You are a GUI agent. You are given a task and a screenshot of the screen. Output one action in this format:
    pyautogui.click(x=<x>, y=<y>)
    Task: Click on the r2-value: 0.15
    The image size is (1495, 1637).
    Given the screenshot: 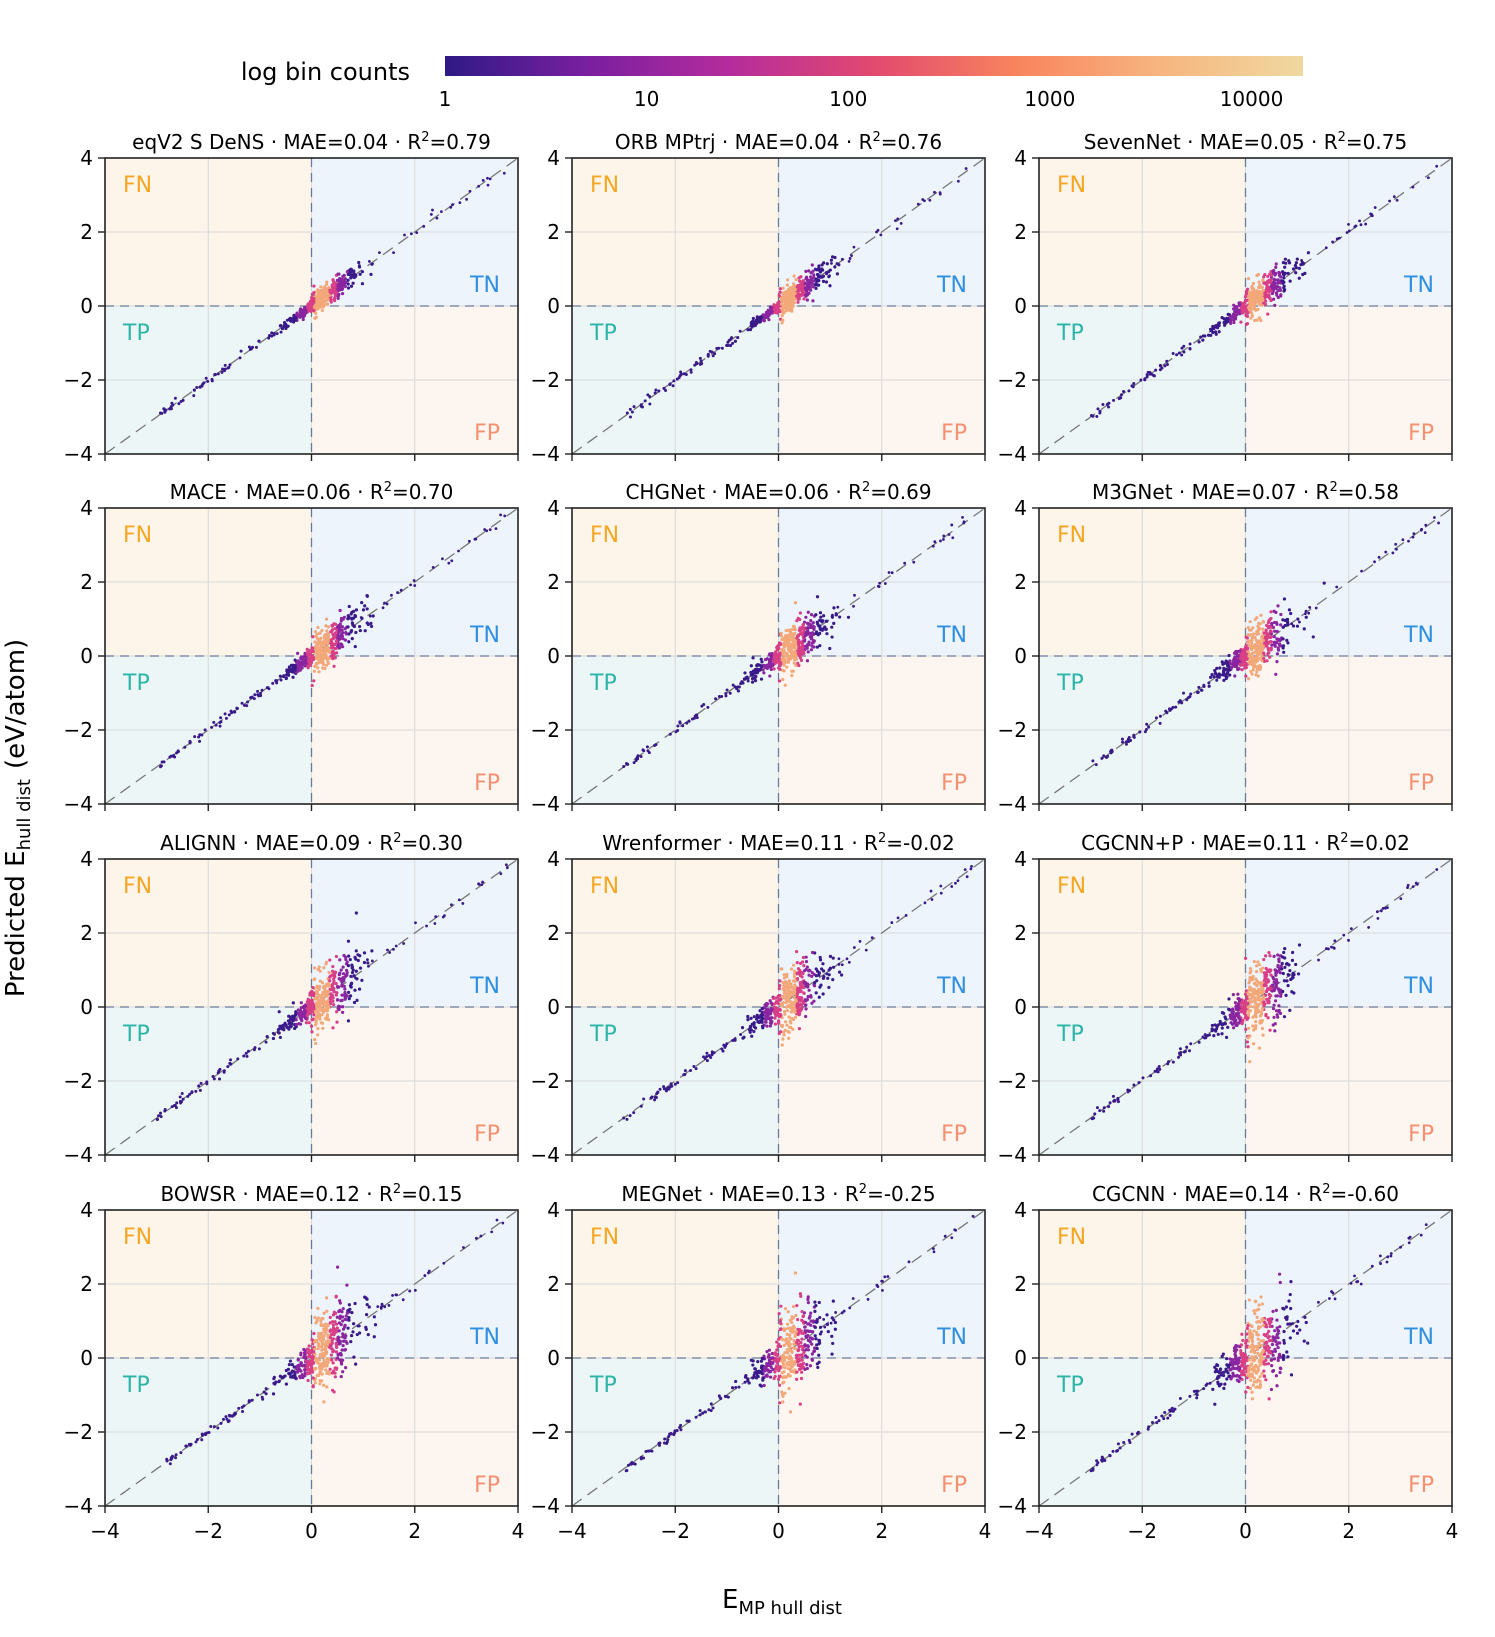 What is the action you would take?
    pyautogui.click(x=440, y=1194)
    